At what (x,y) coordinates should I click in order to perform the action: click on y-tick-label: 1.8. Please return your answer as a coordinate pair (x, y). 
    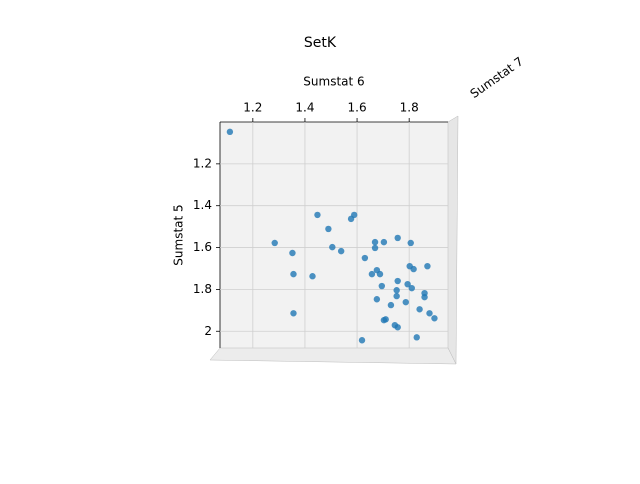
    Looking at the image, I should click on (202, 289).